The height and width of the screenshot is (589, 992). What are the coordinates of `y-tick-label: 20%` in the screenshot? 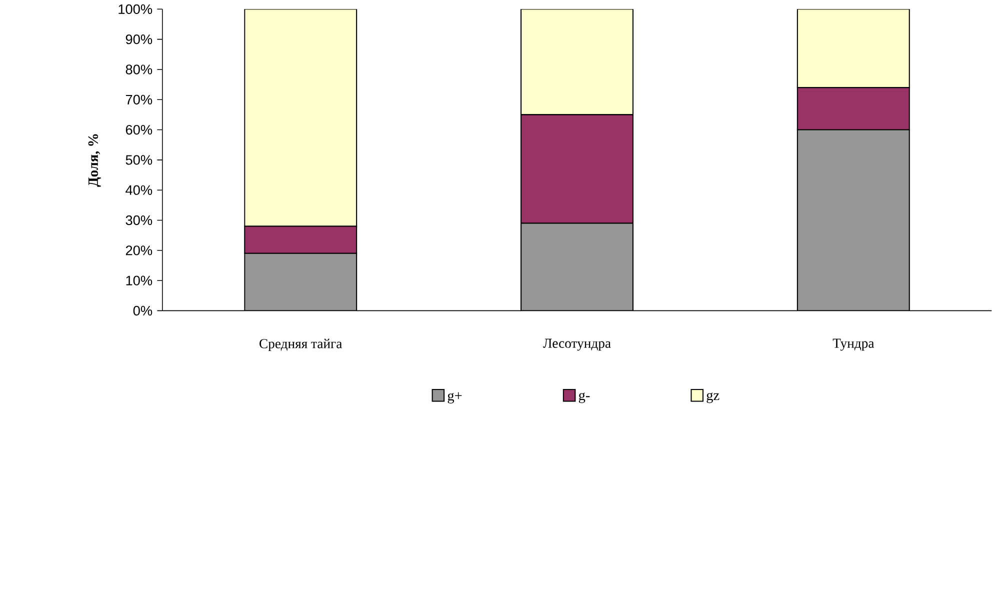 It's located at (139, 251).